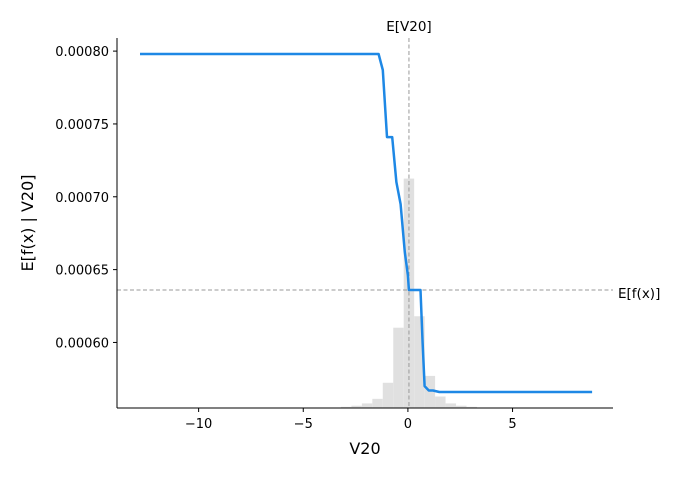 The image size is (685, 477). I want to click on y-tick-label: 0.00080, so click(82, 52).